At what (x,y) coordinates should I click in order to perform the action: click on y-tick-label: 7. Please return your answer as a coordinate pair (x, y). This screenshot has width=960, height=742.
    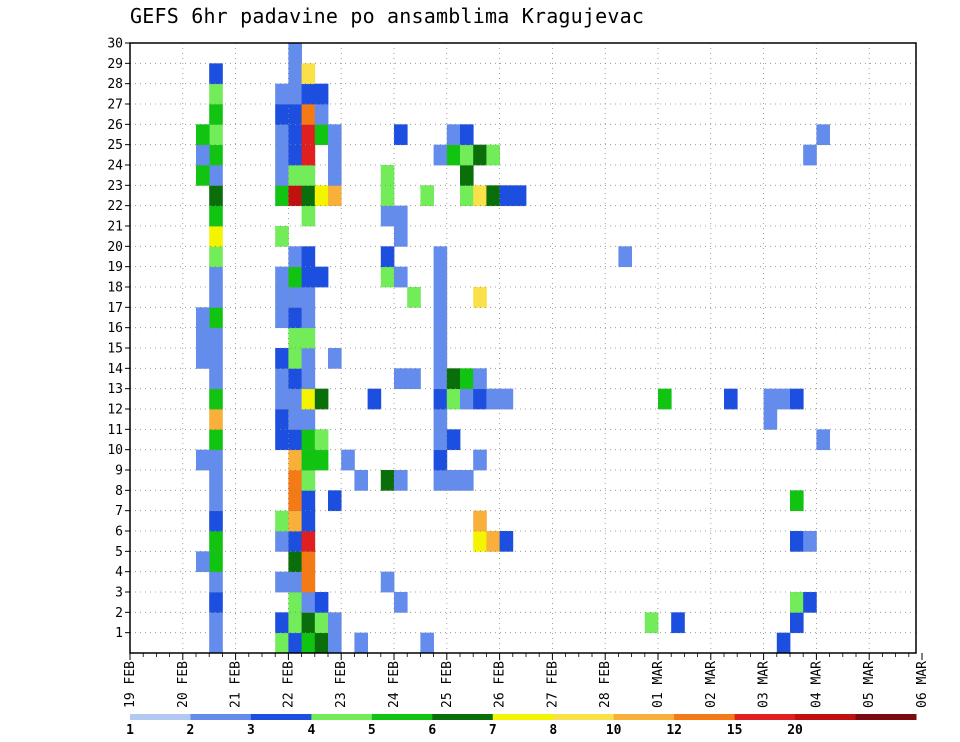
    Looking at the image, I should click on (119, 511).